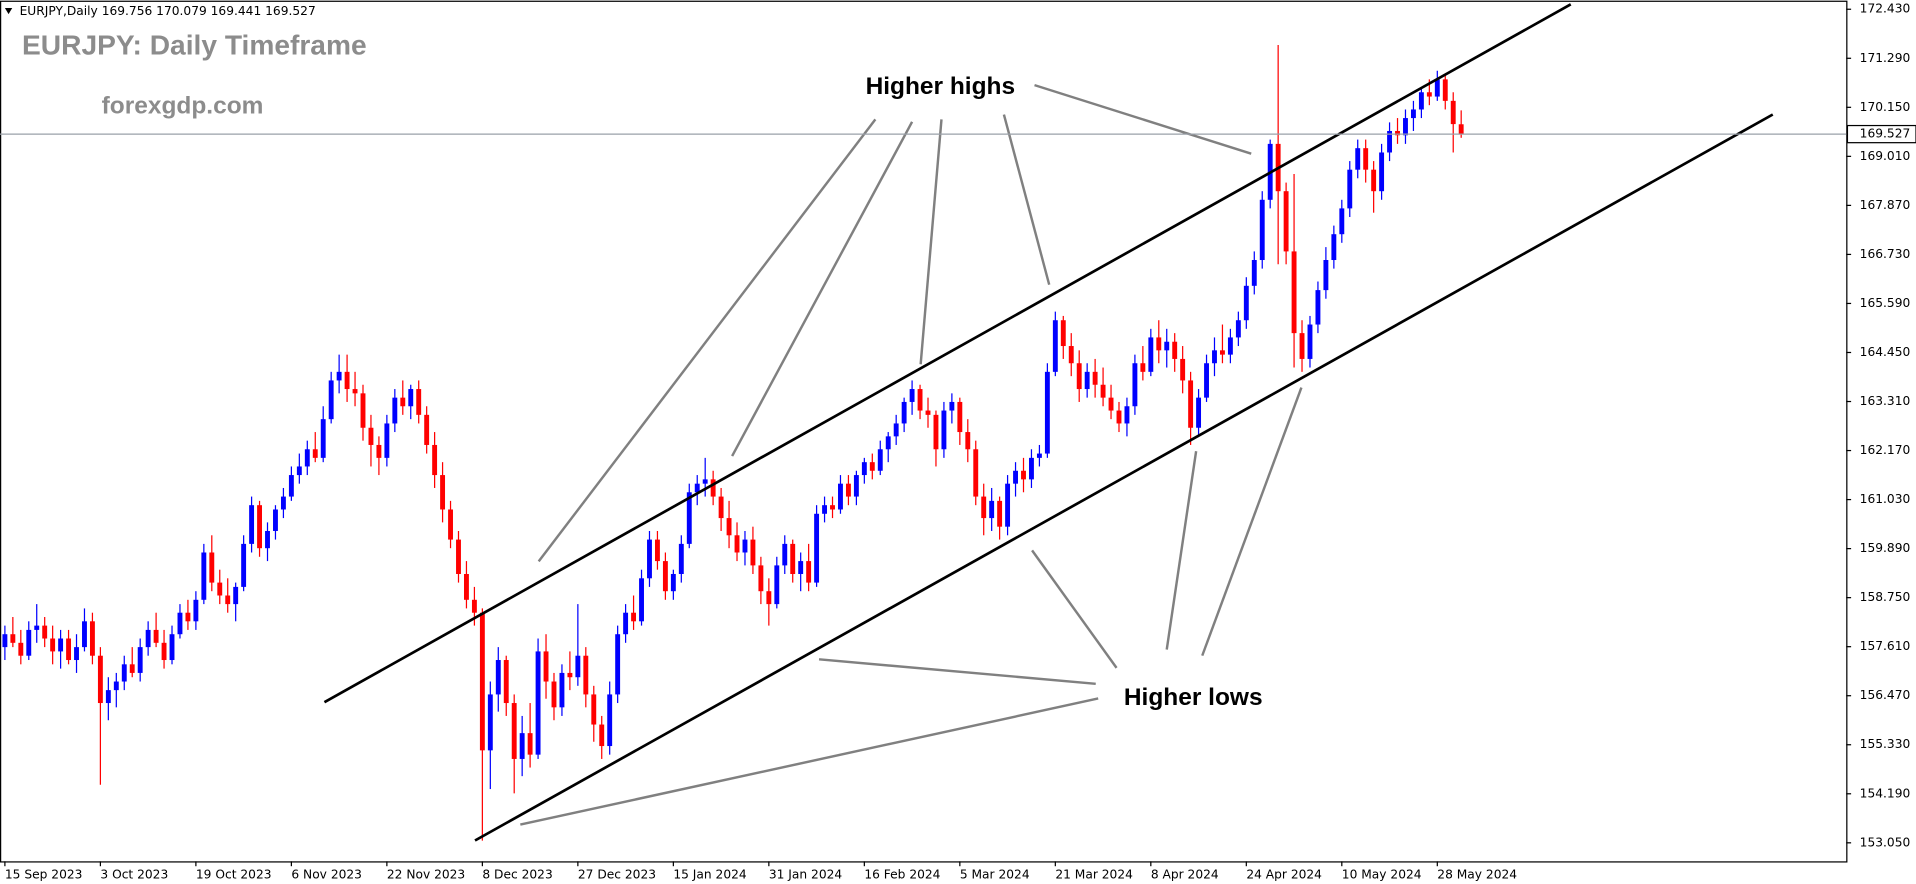 This screenshot has height=884, width=1916. I want to click on y-tick-label: 165.590, so click(1885, 303).